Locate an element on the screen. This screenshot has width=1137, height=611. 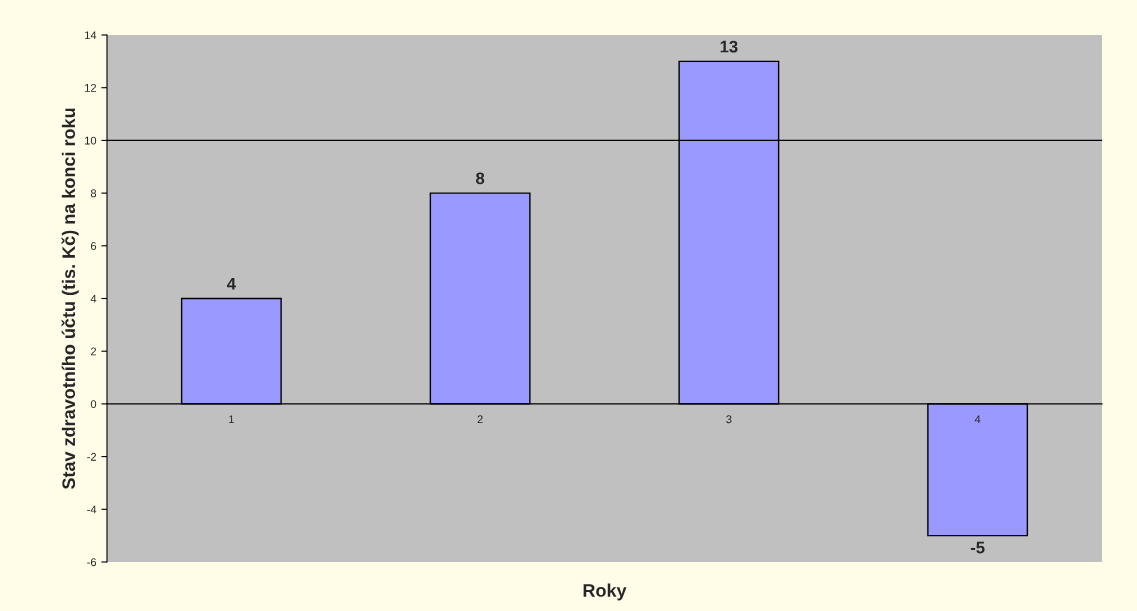
x-tick-label: 4 is located at coordinates (977, 419).